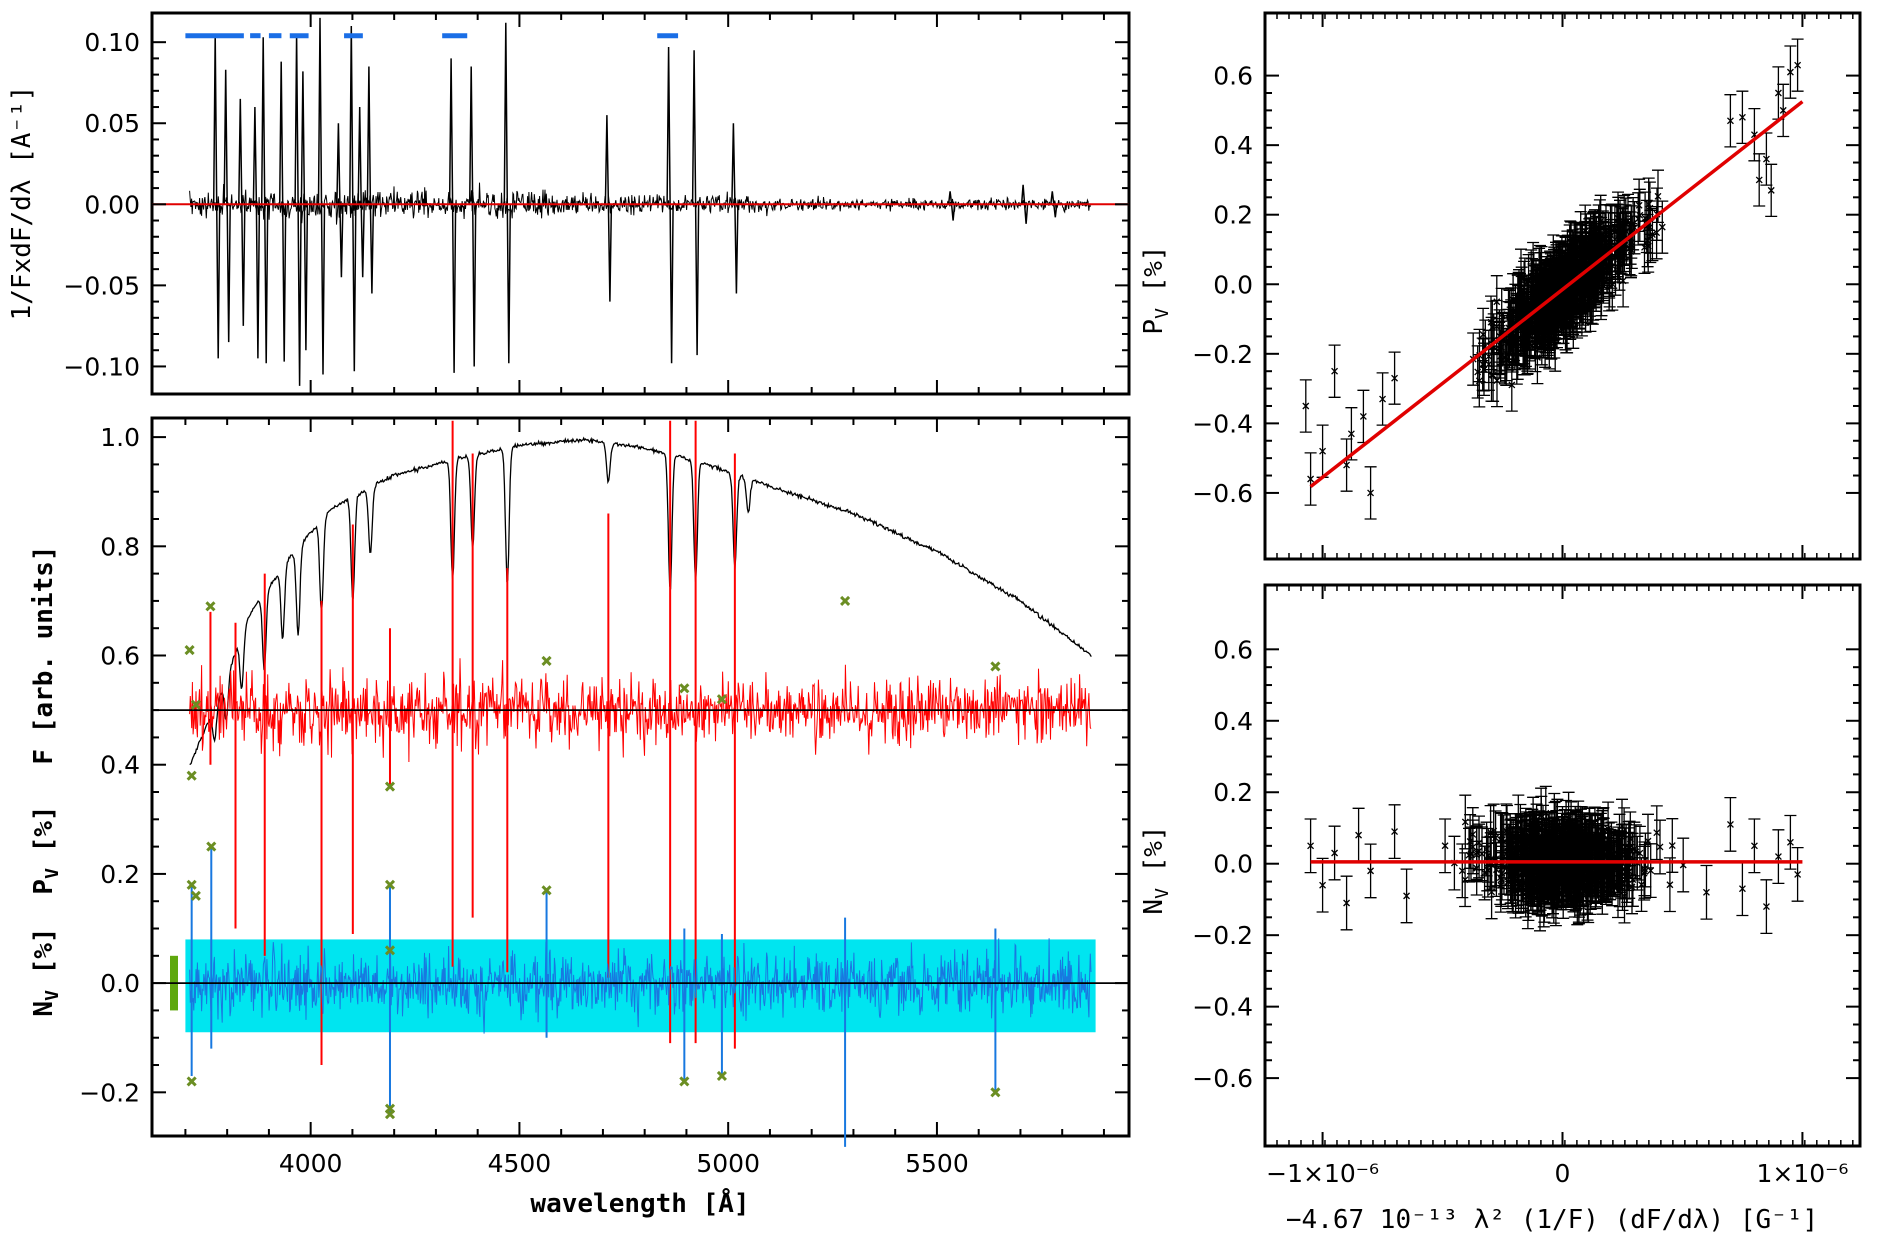 This screenshot has height=1258, width=1887. I want to click on flux-spectrum-line, so click(640, 601).